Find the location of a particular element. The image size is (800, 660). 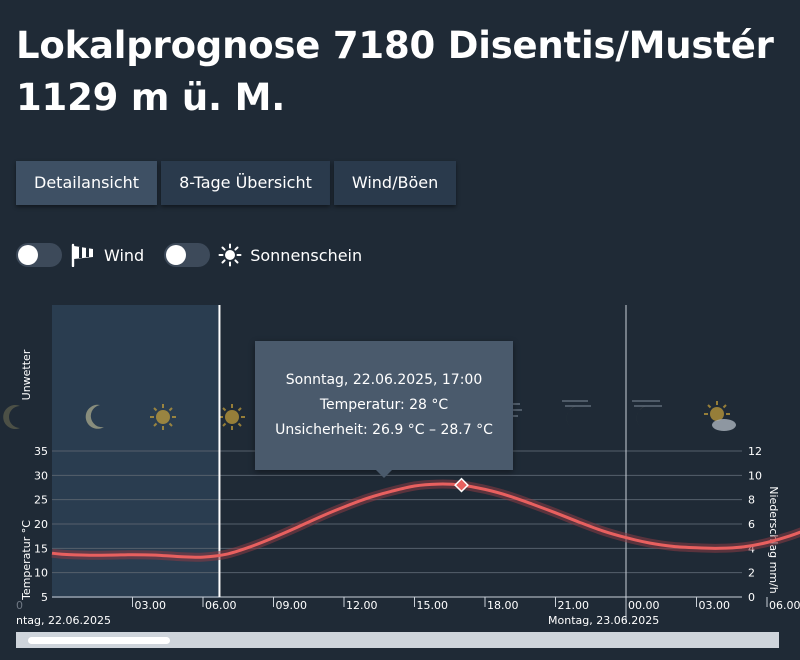

x-tick-label: 09.00 is located at coordinates (292, 605).